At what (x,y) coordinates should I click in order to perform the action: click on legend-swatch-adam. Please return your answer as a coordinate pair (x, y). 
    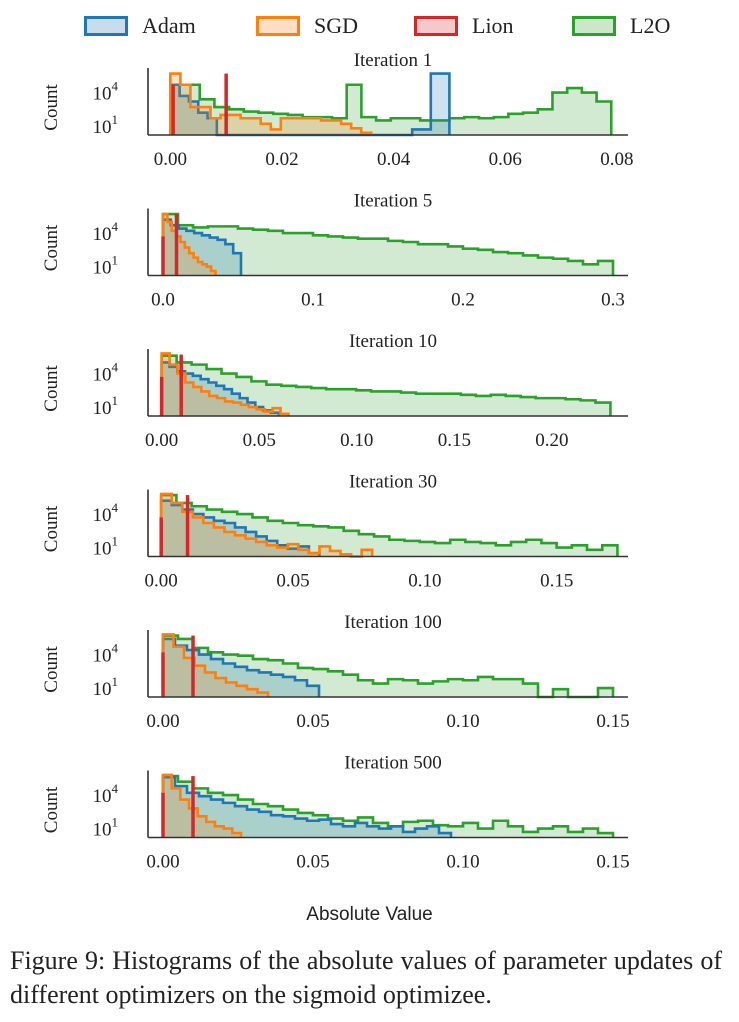
    Looking at the image, I should click on (106, 26).